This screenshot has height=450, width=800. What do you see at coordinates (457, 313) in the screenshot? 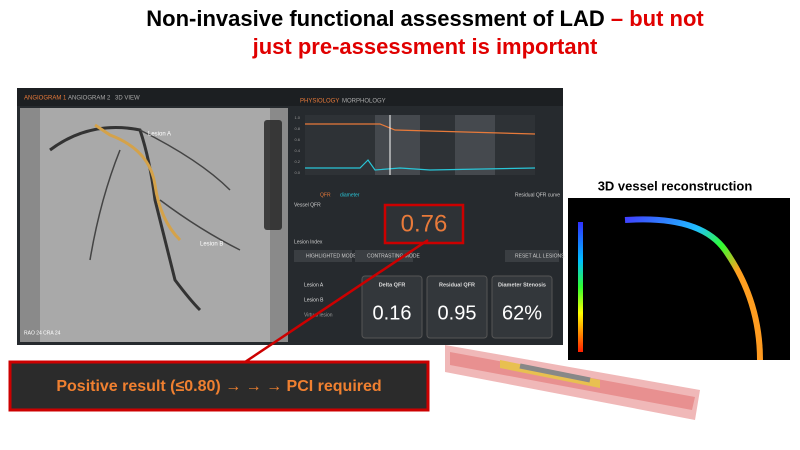
I see `card-value: 0.95` at bounding box center [457, 313].